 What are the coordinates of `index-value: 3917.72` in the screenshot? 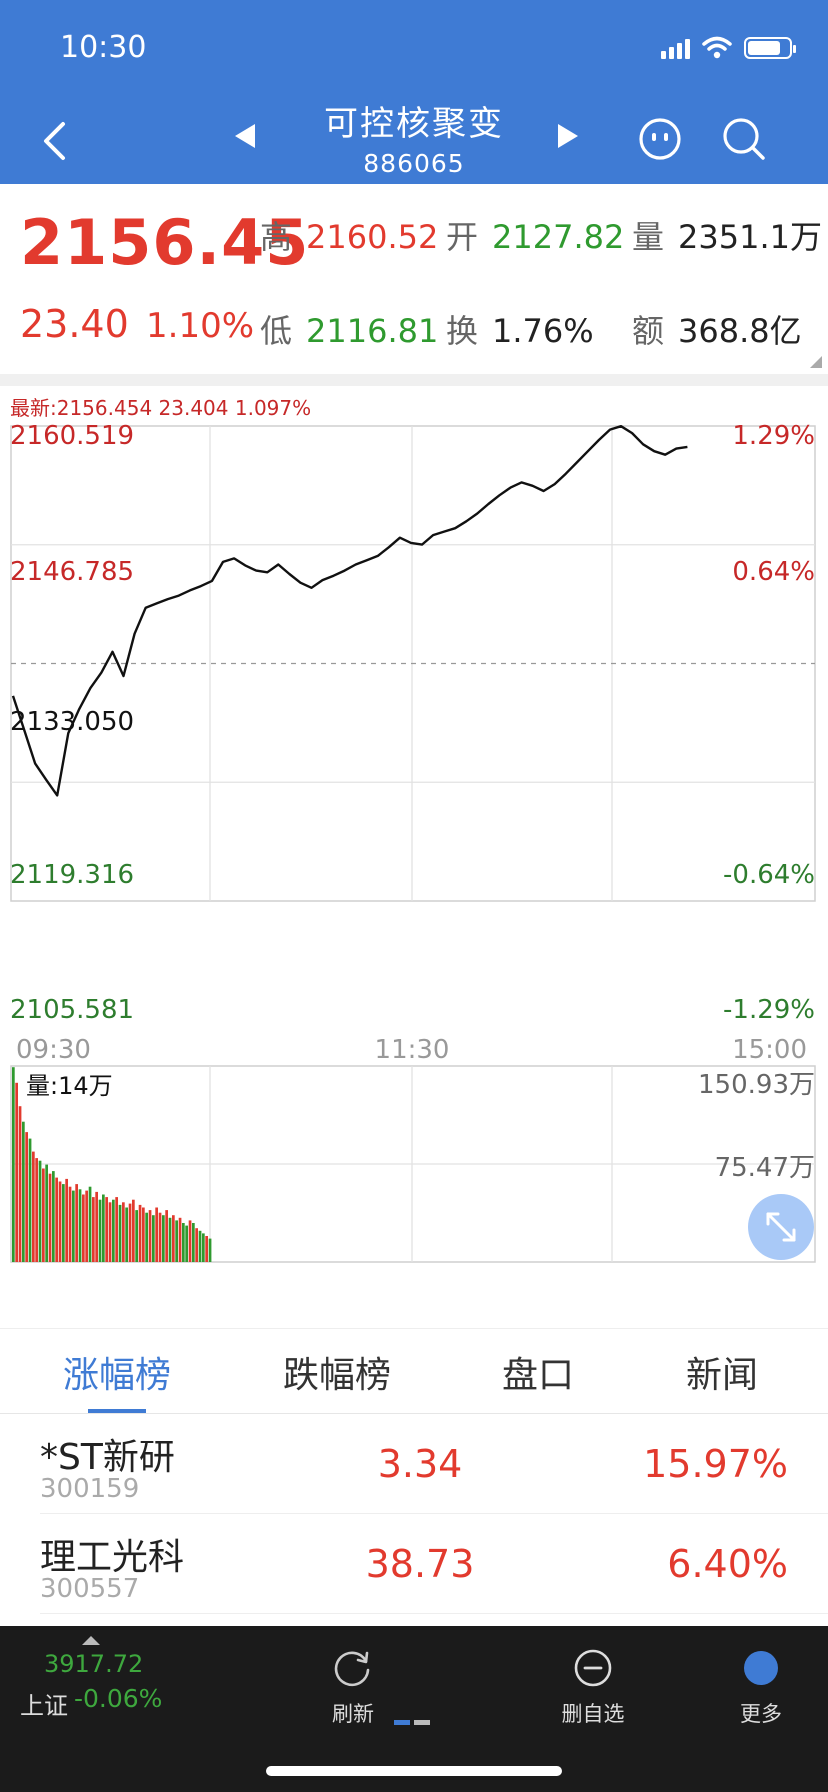 It's located at (94, 1664).